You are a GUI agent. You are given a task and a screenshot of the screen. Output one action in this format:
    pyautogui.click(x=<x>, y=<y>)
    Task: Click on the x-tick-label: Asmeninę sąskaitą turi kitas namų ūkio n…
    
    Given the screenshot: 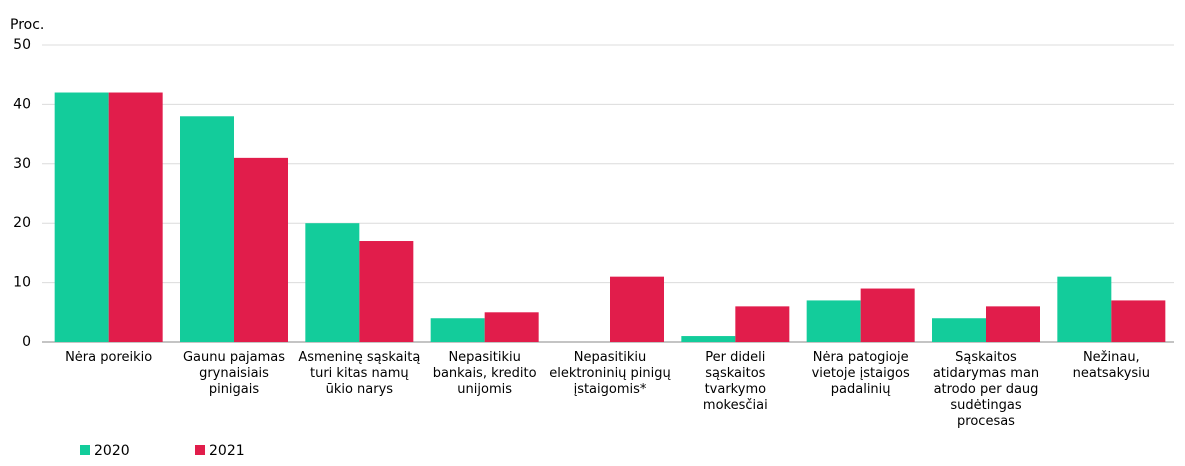 What is the action you would take?
    pyautogui.click(x=359, y=373)
    